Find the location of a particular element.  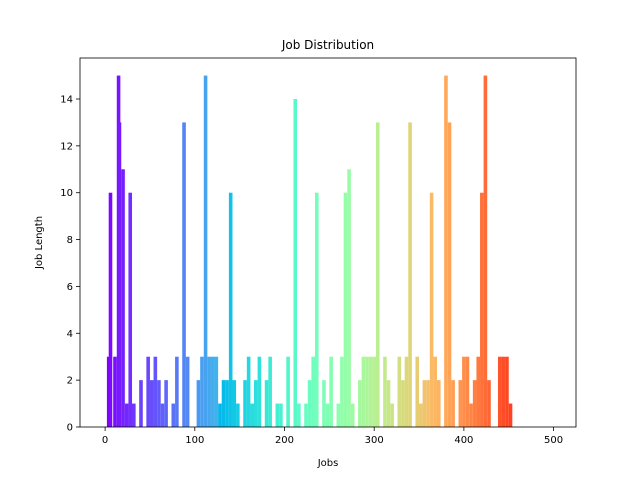

y-tick-label: 8 is located at coordinates (70, 240).